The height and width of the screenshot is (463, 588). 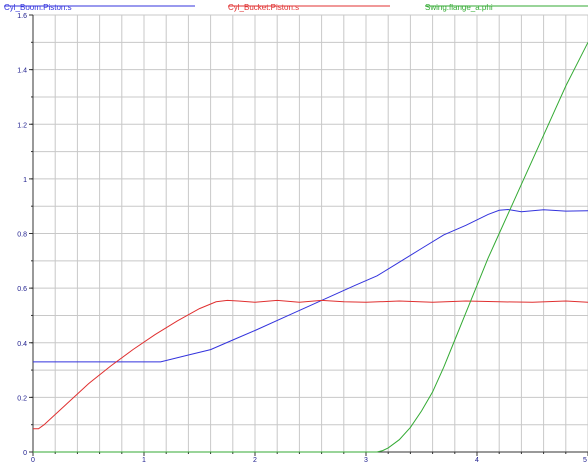 What do you see at coordinates (22, 71) in the screenshot?
I see `y-tick-label: 1.4` at bounding box center [22, 71].